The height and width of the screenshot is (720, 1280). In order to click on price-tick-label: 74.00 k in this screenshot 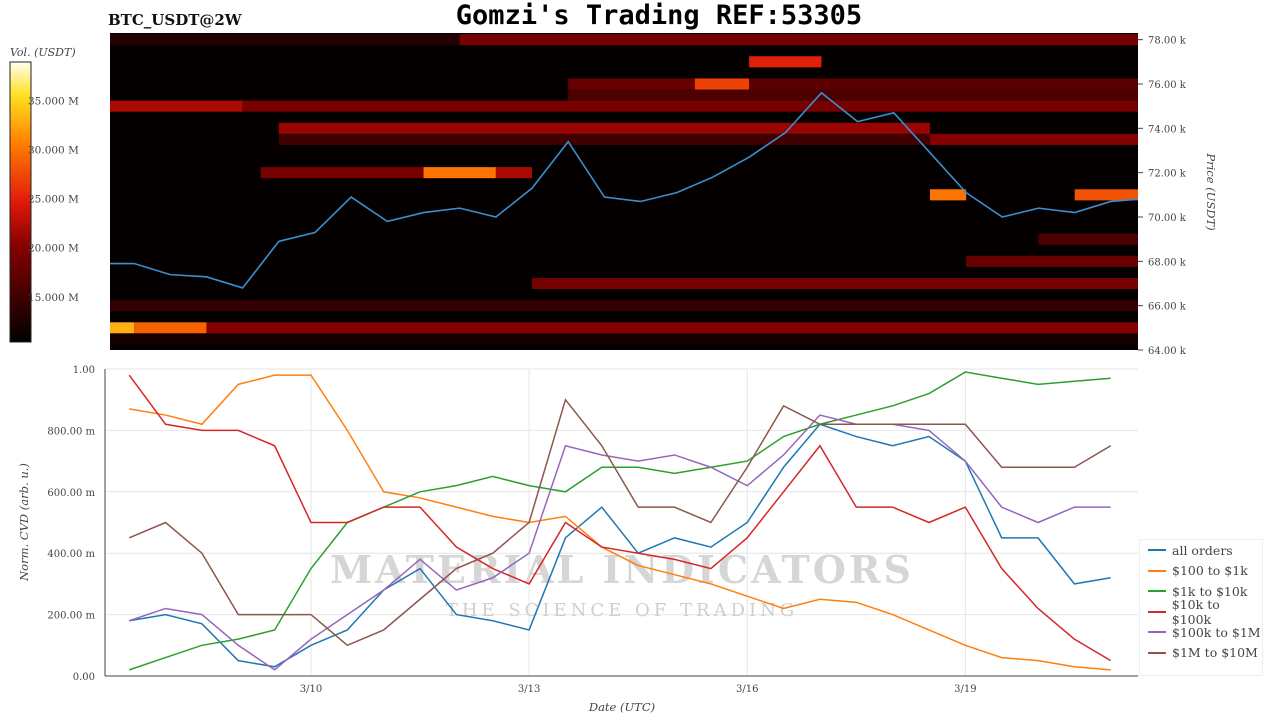, I will do `click(1167, 129)`.